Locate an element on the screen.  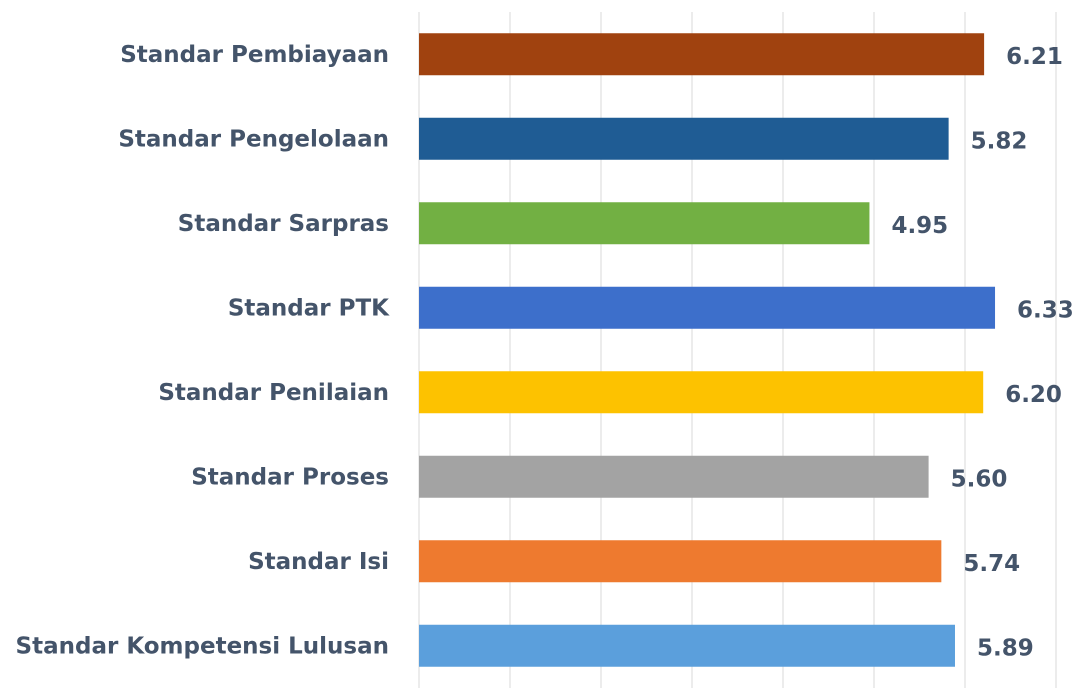
y-tick-label: Standar Kompetensi Lulusan is located at coordinates (202, 646).